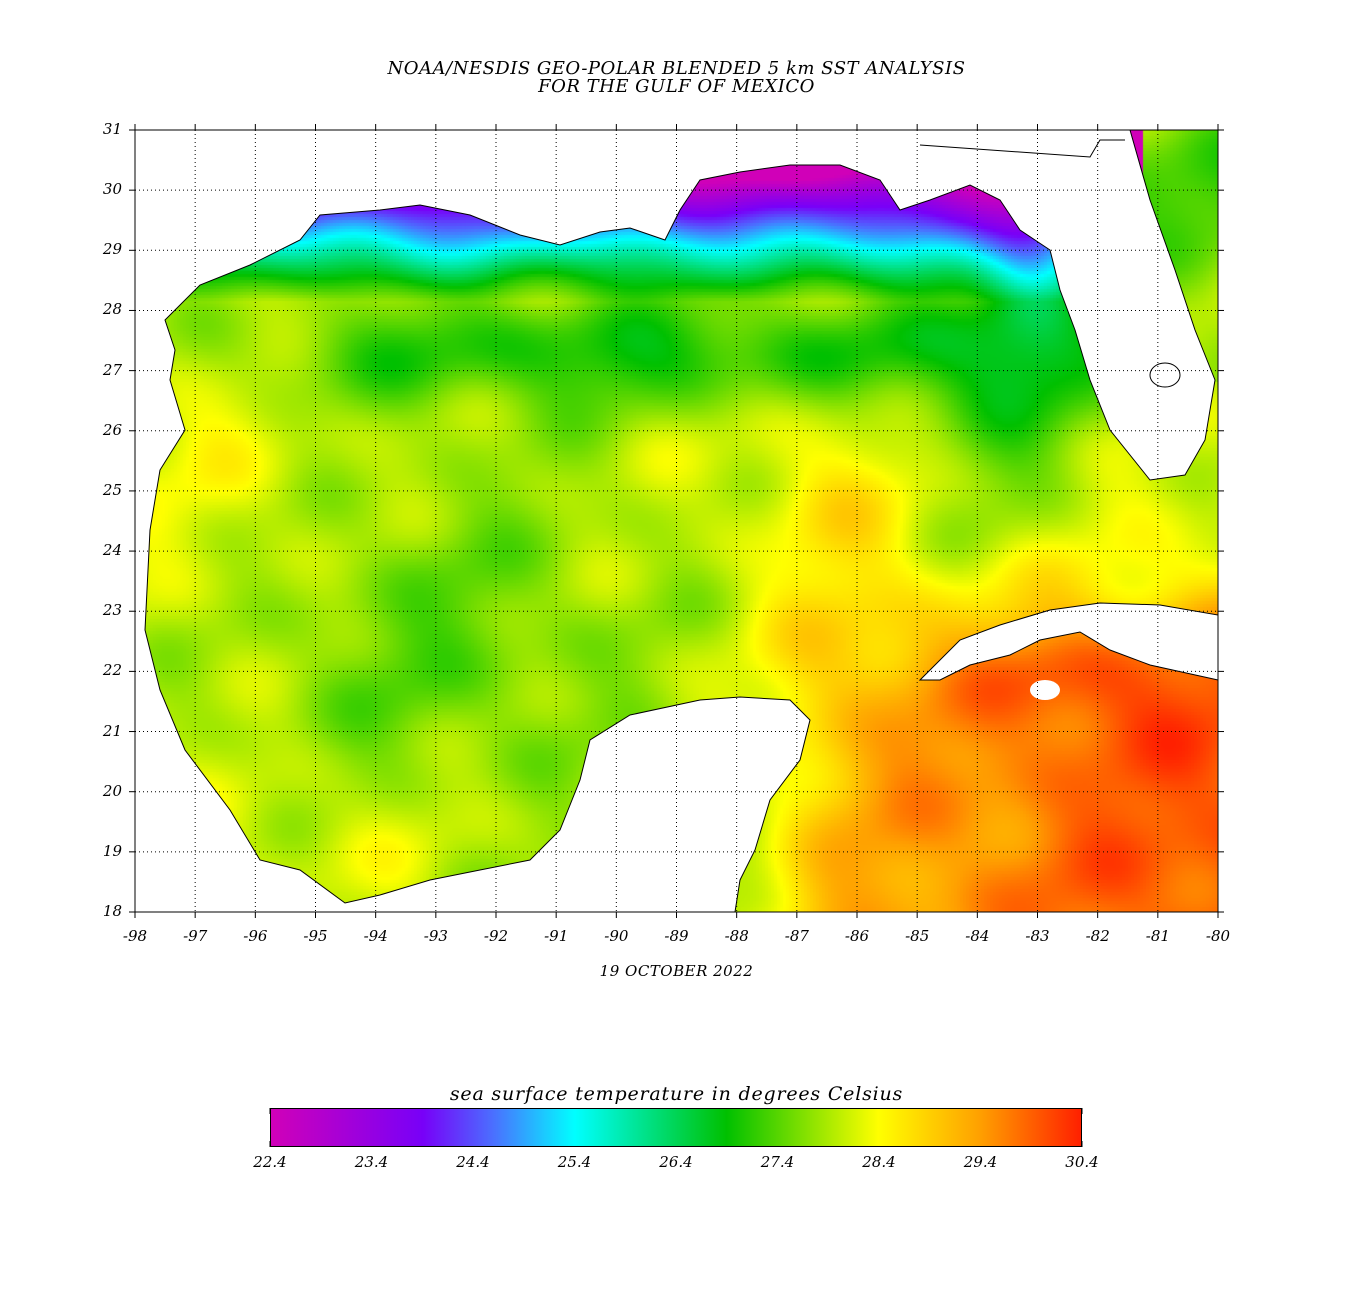 Image resolution: width=1353 pixels, height=1305 pixels. What do you see at coordinates (796, 936) in the screenshot?
I see `lon-tick-label: -87` at bounding box center [796, 936].